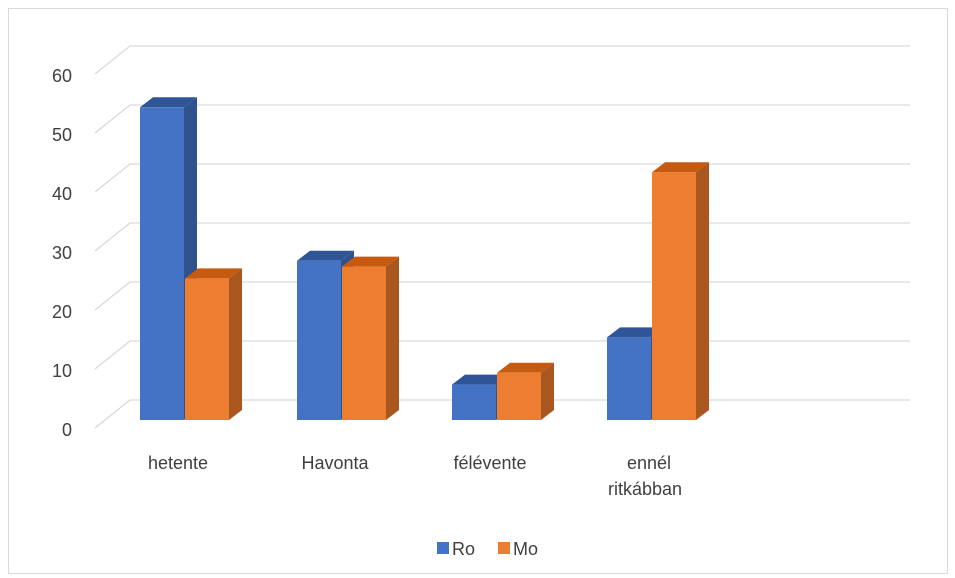 This screenshot has height=578, width=955. What do you see at coordinates (463, 549) in the screenshot?
I see `svg-text: Ro` at bounding box center [463, 549].